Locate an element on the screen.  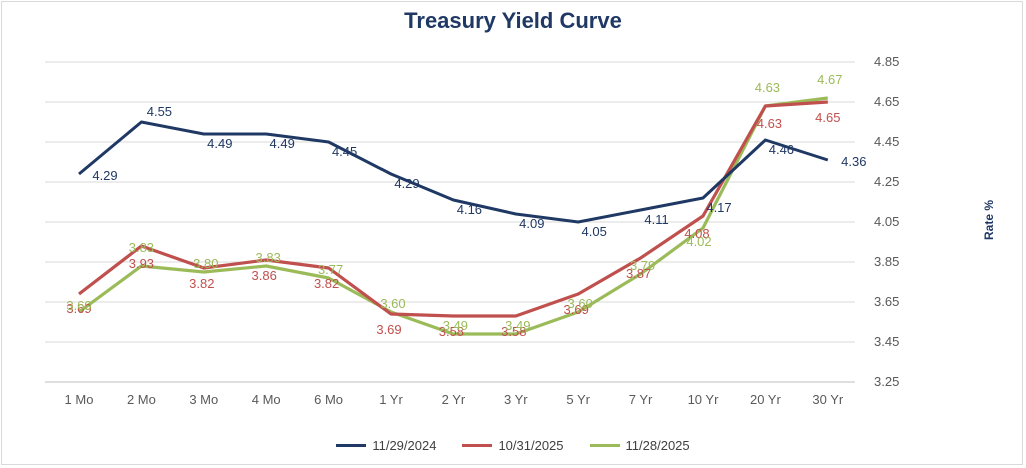
data-label-series-1: 4.46 is located at coordinates (781, 149).